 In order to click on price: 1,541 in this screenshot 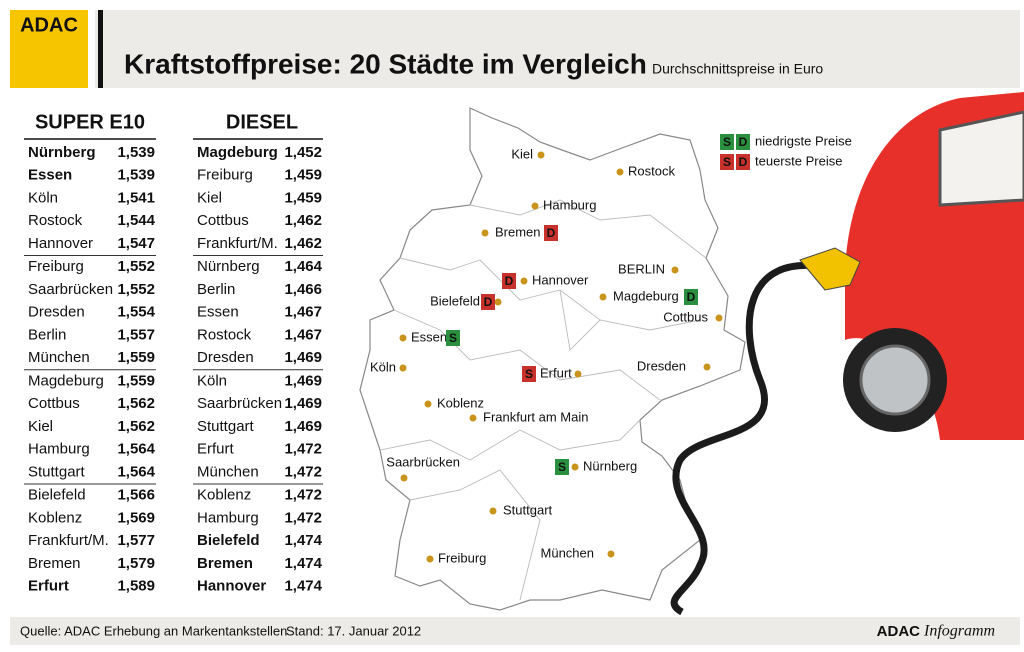, I will do `click(136, 197)`.